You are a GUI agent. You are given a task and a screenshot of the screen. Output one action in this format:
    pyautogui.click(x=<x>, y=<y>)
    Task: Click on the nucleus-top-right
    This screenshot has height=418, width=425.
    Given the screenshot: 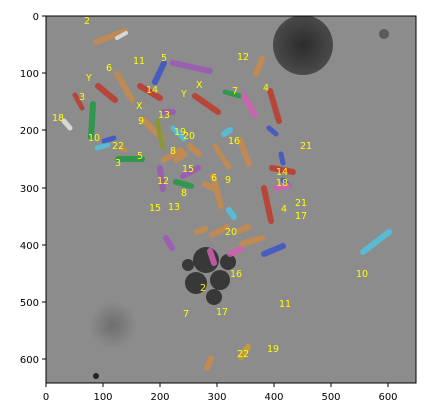 What is the action you would take?
    pyautogui.click(x=303, y=45)
    